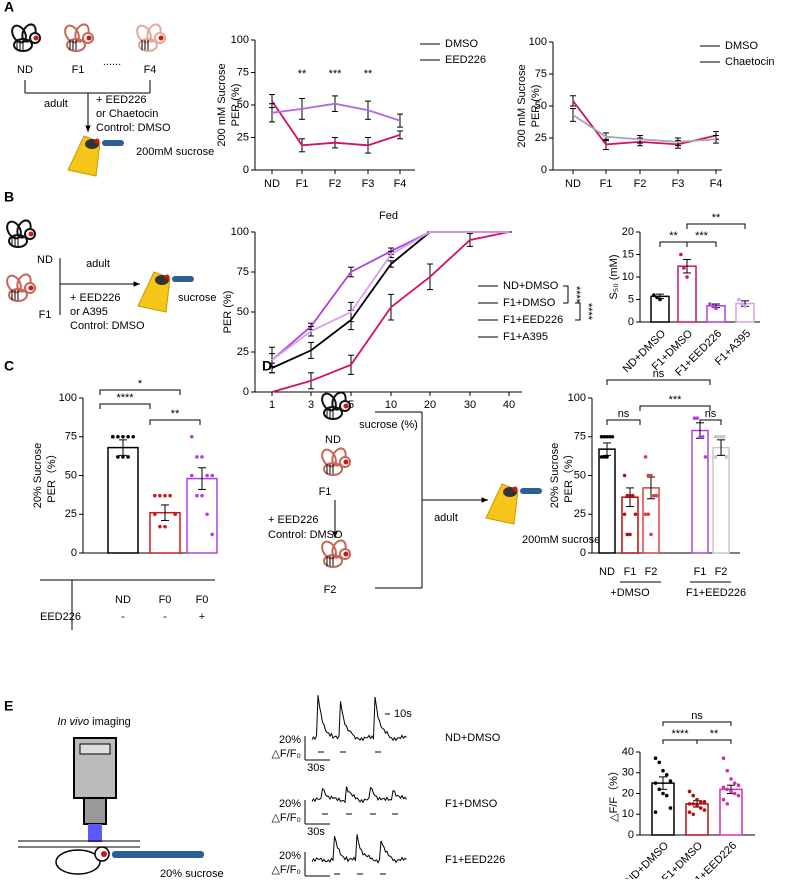 The image size is (786, 884). What do you see at coordinates (330, 590) in the screenshot?
I see `label: F2` at bounding box center [330, 590].